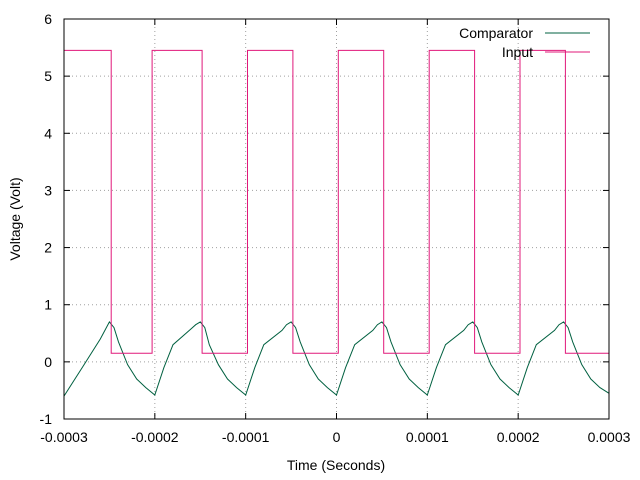 The width and height of the screenshot is (640, 480). Describe the element at coordinates (427, 437) in the screenshot. I see `x-tick-label: 0.0001` at that location.